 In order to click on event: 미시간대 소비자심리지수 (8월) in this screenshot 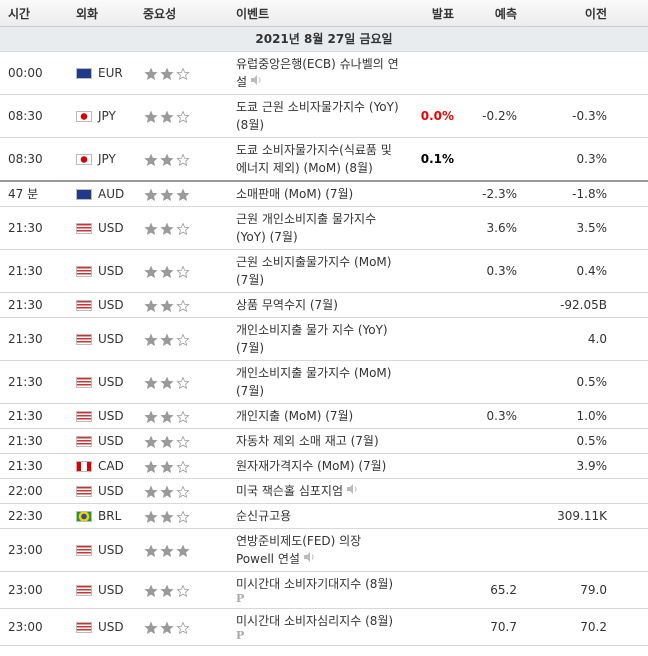, I will do `click(315, 621)`.